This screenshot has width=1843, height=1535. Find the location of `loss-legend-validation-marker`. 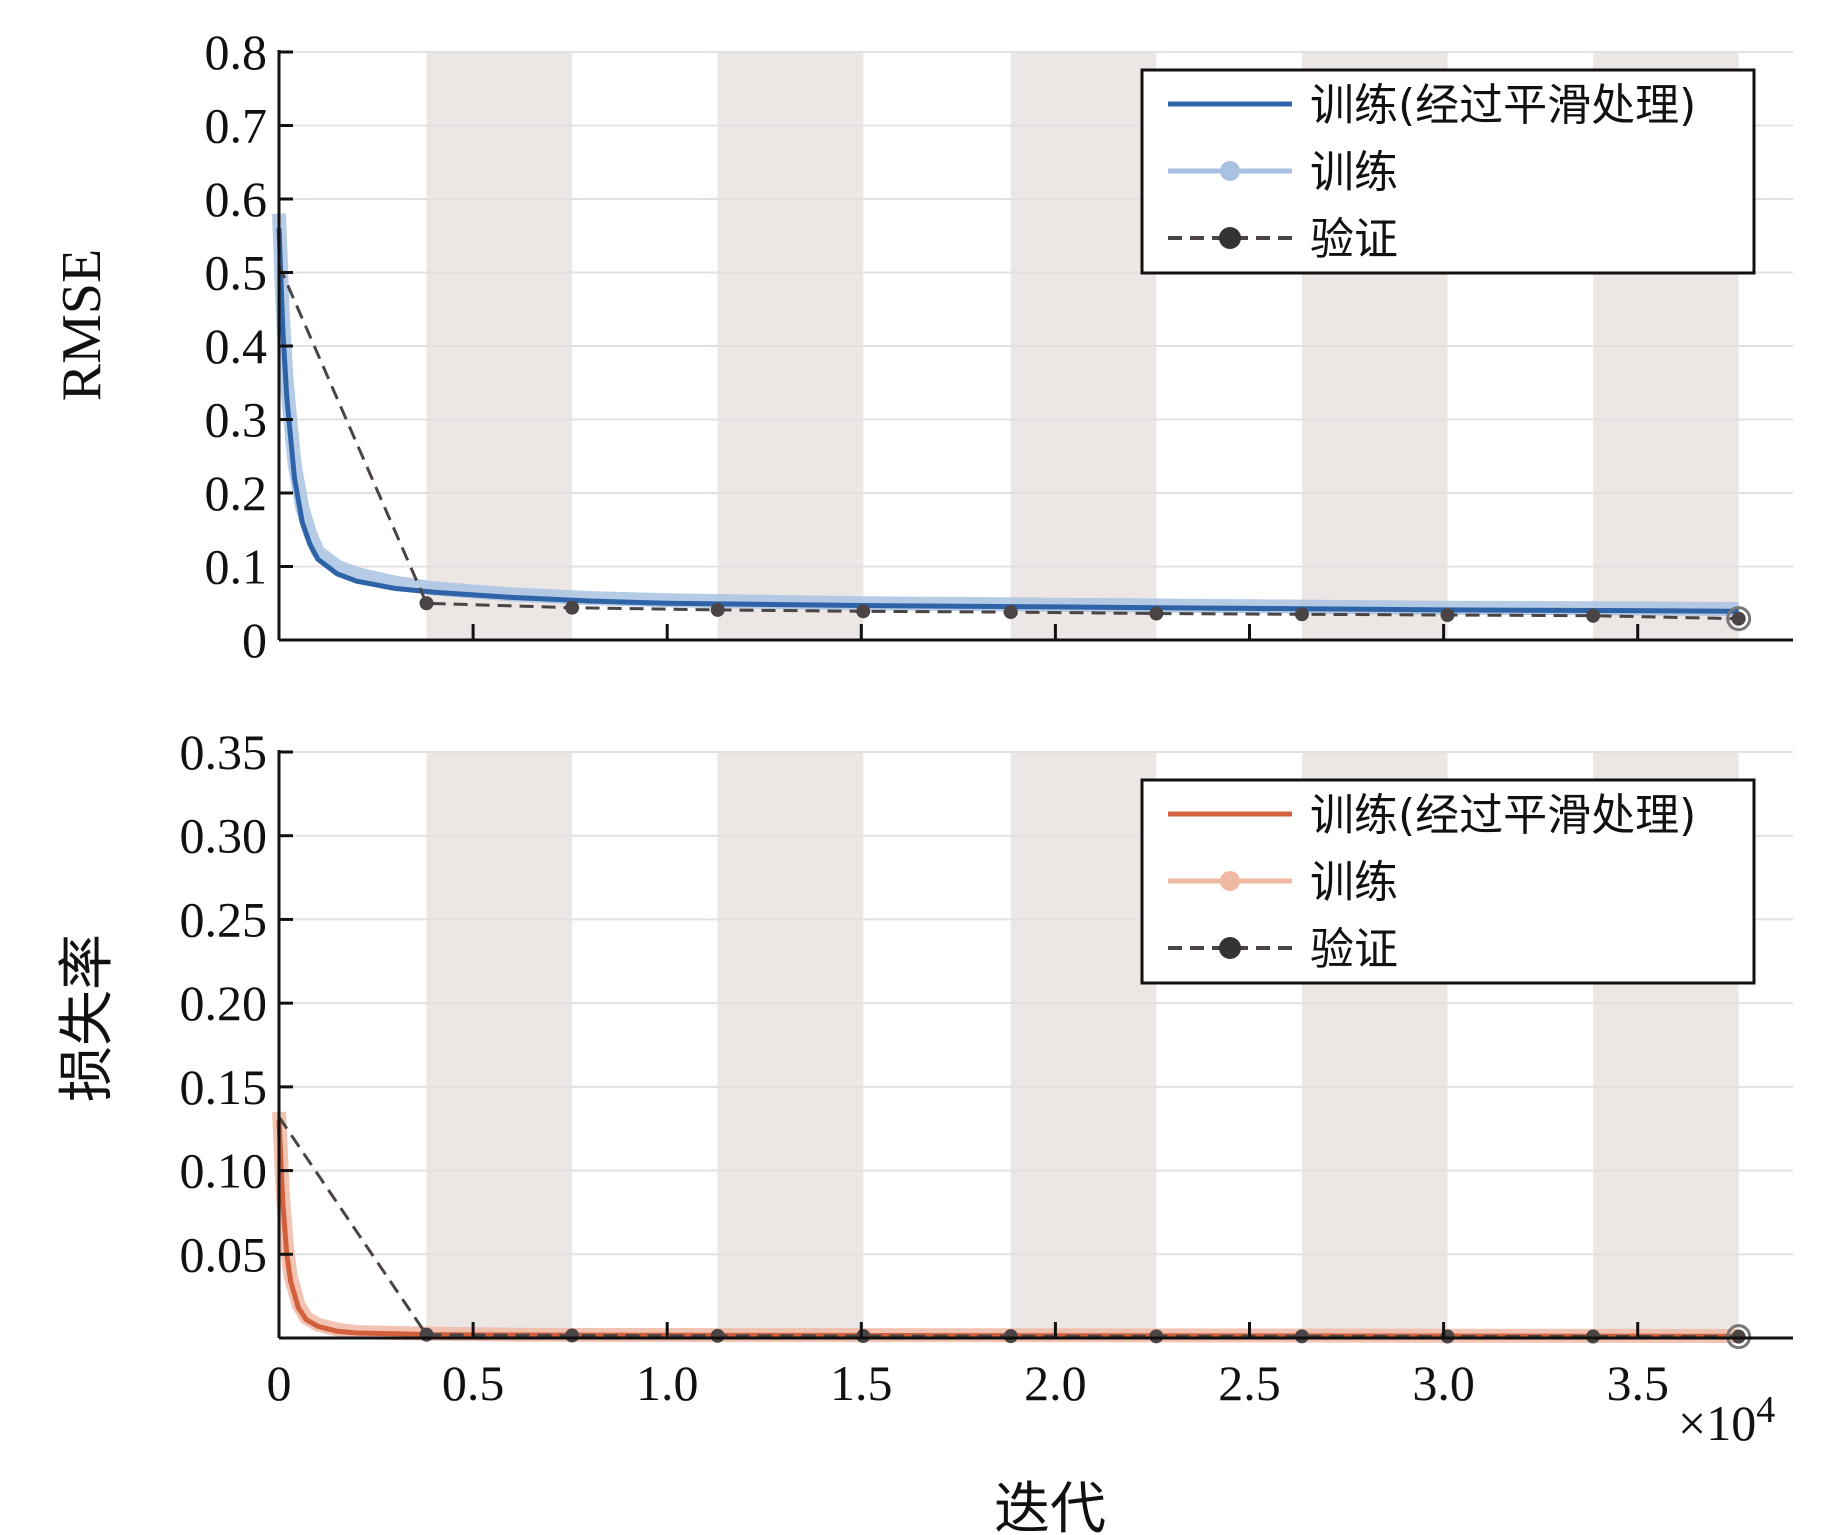

loss-legend-validation-marker is located at coordinates (1230, 948).